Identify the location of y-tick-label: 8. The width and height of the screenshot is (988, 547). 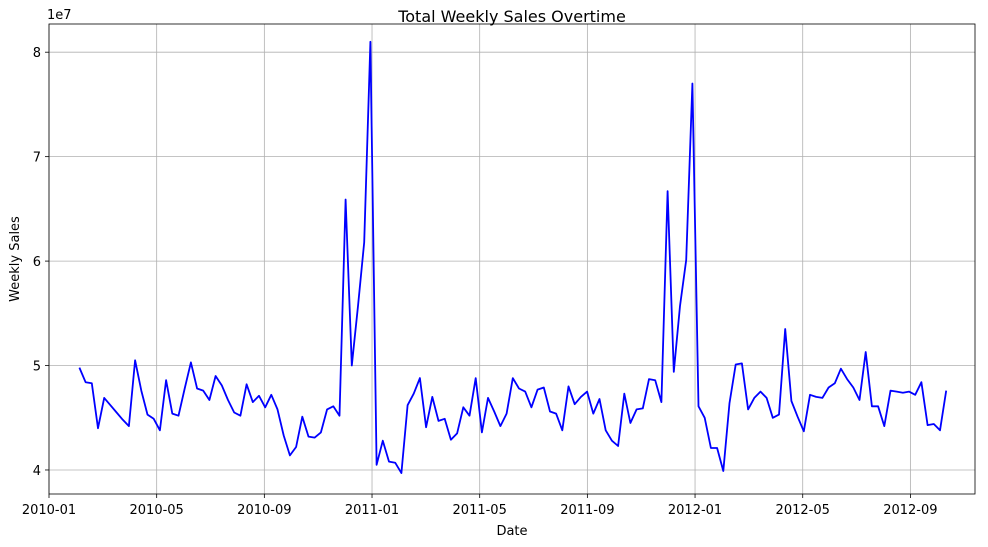
(37, 53).